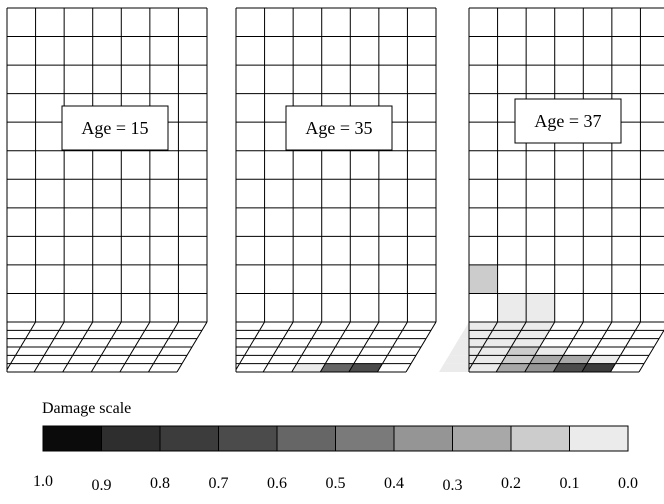 The width and height of the screenshot is (664, 504). Describe the element at coordinates (277, 483) in the screenshot. I see `scale-tick-label: 0.6` at that location.